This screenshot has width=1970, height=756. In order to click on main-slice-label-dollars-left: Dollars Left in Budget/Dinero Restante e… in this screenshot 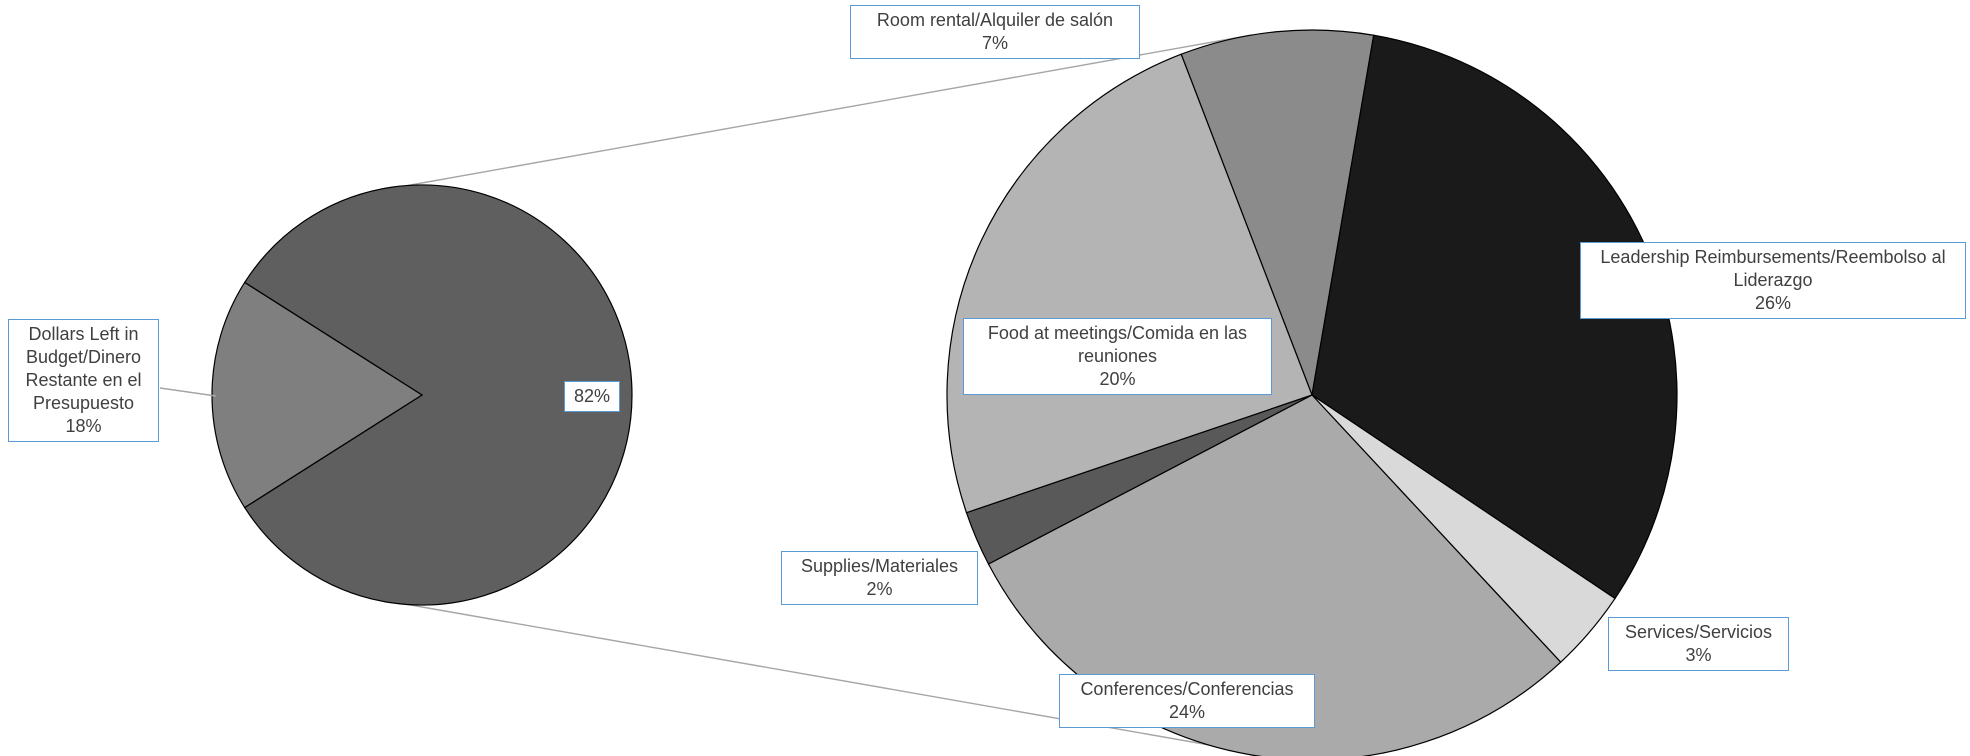, I will do `click(83, 380)`.